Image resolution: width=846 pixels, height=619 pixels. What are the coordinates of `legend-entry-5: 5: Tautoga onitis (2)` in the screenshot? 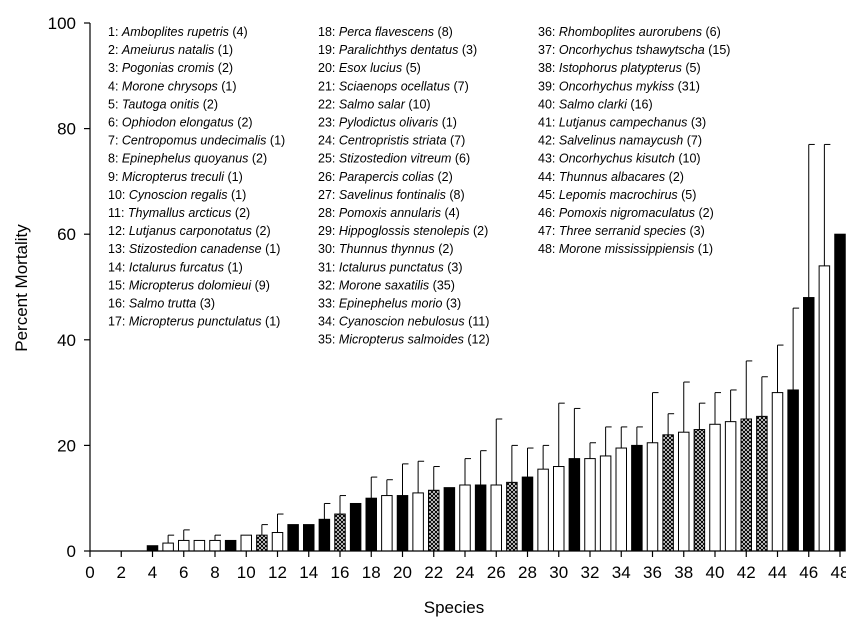 It's located at (163, 104).